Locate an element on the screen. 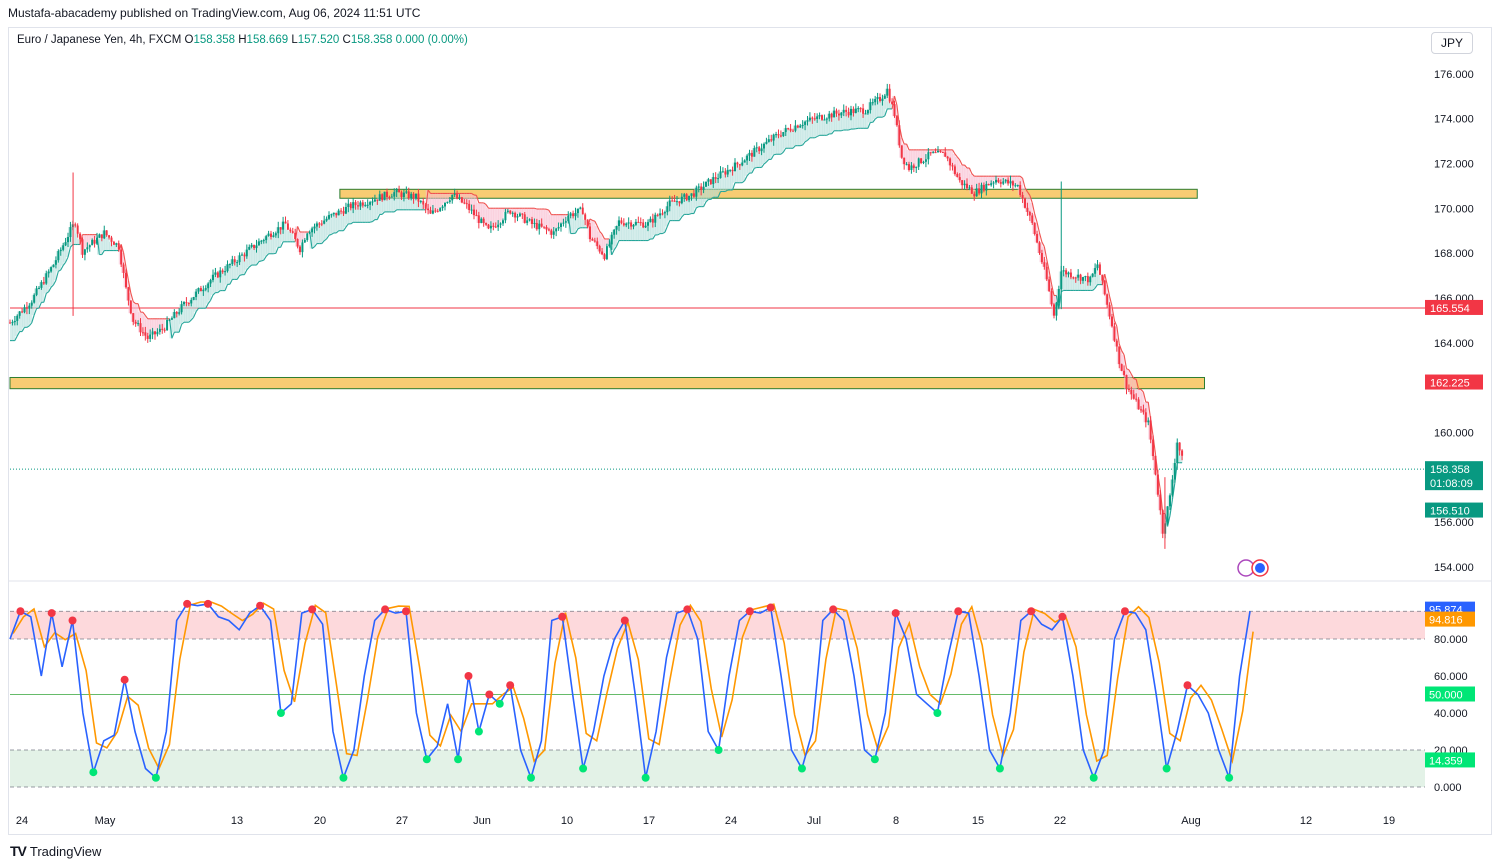  time-axis-tick: 12 is located at coordinates (1306, 821).